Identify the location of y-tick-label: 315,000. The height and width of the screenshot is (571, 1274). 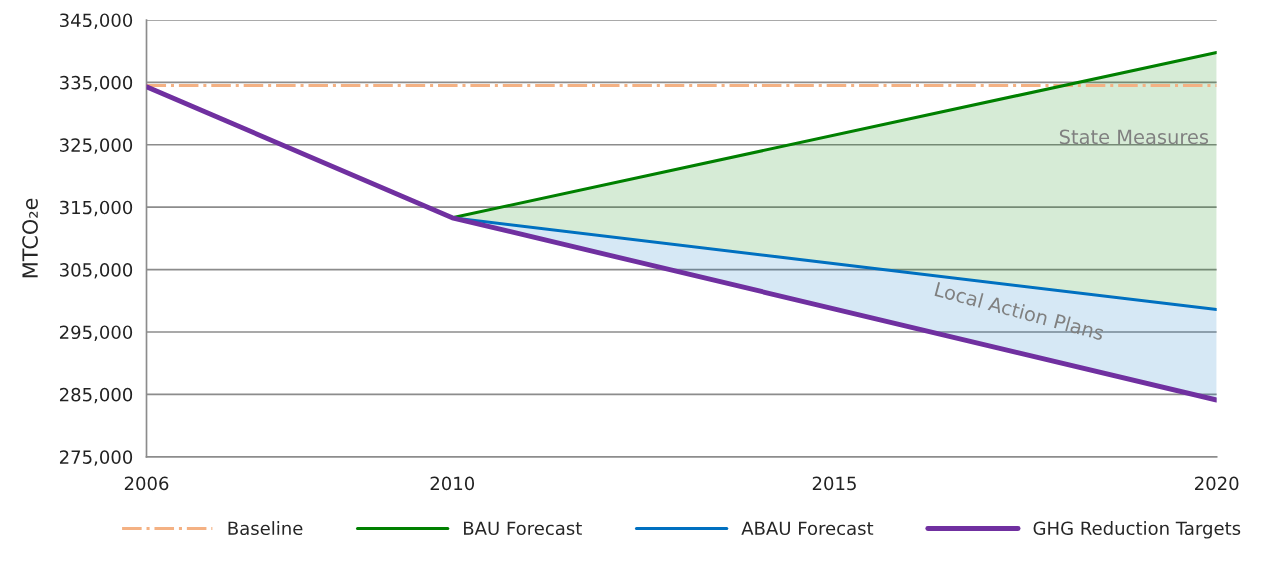
(96, 208).